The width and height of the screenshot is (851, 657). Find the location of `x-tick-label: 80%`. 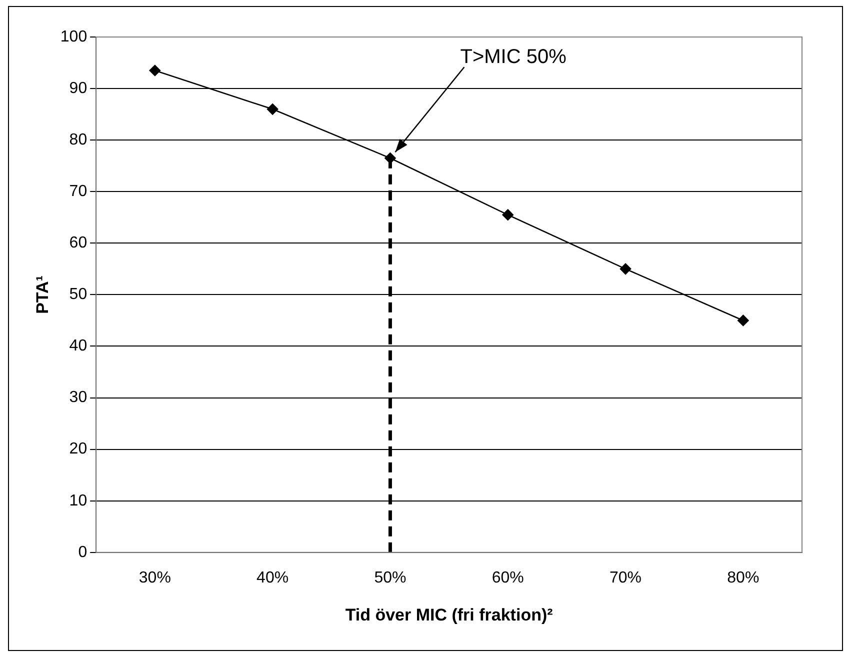

x-tick-label: 80% is located at coordinates (743, 577).